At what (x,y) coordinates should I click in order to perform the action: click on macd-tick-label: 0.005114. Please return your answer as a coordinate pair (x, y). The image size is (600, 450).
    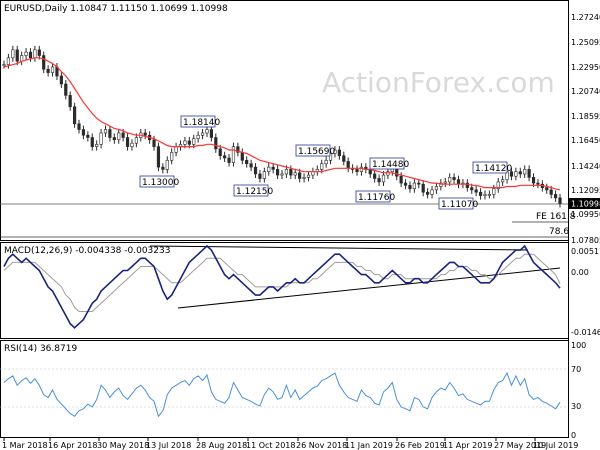
    Looking at the image, I should click on (585, 251).